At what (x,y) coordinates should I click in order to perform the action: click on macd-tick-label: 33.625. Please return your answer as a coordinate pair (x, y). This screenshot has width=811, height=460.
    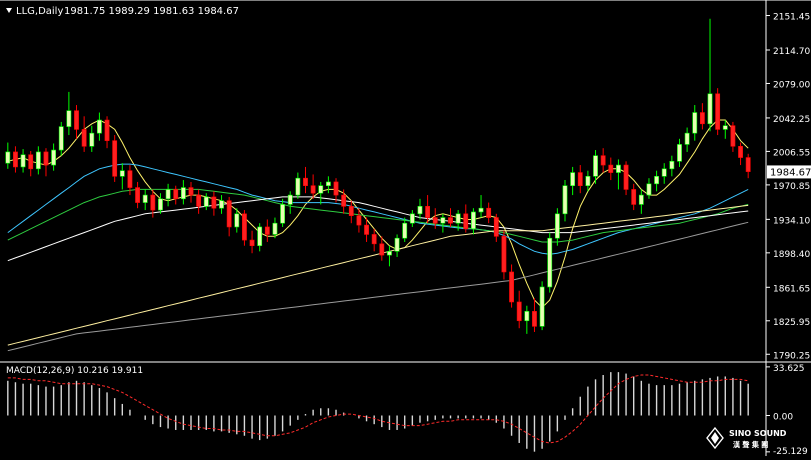
    Looking at the image, I should click on (789, 369).